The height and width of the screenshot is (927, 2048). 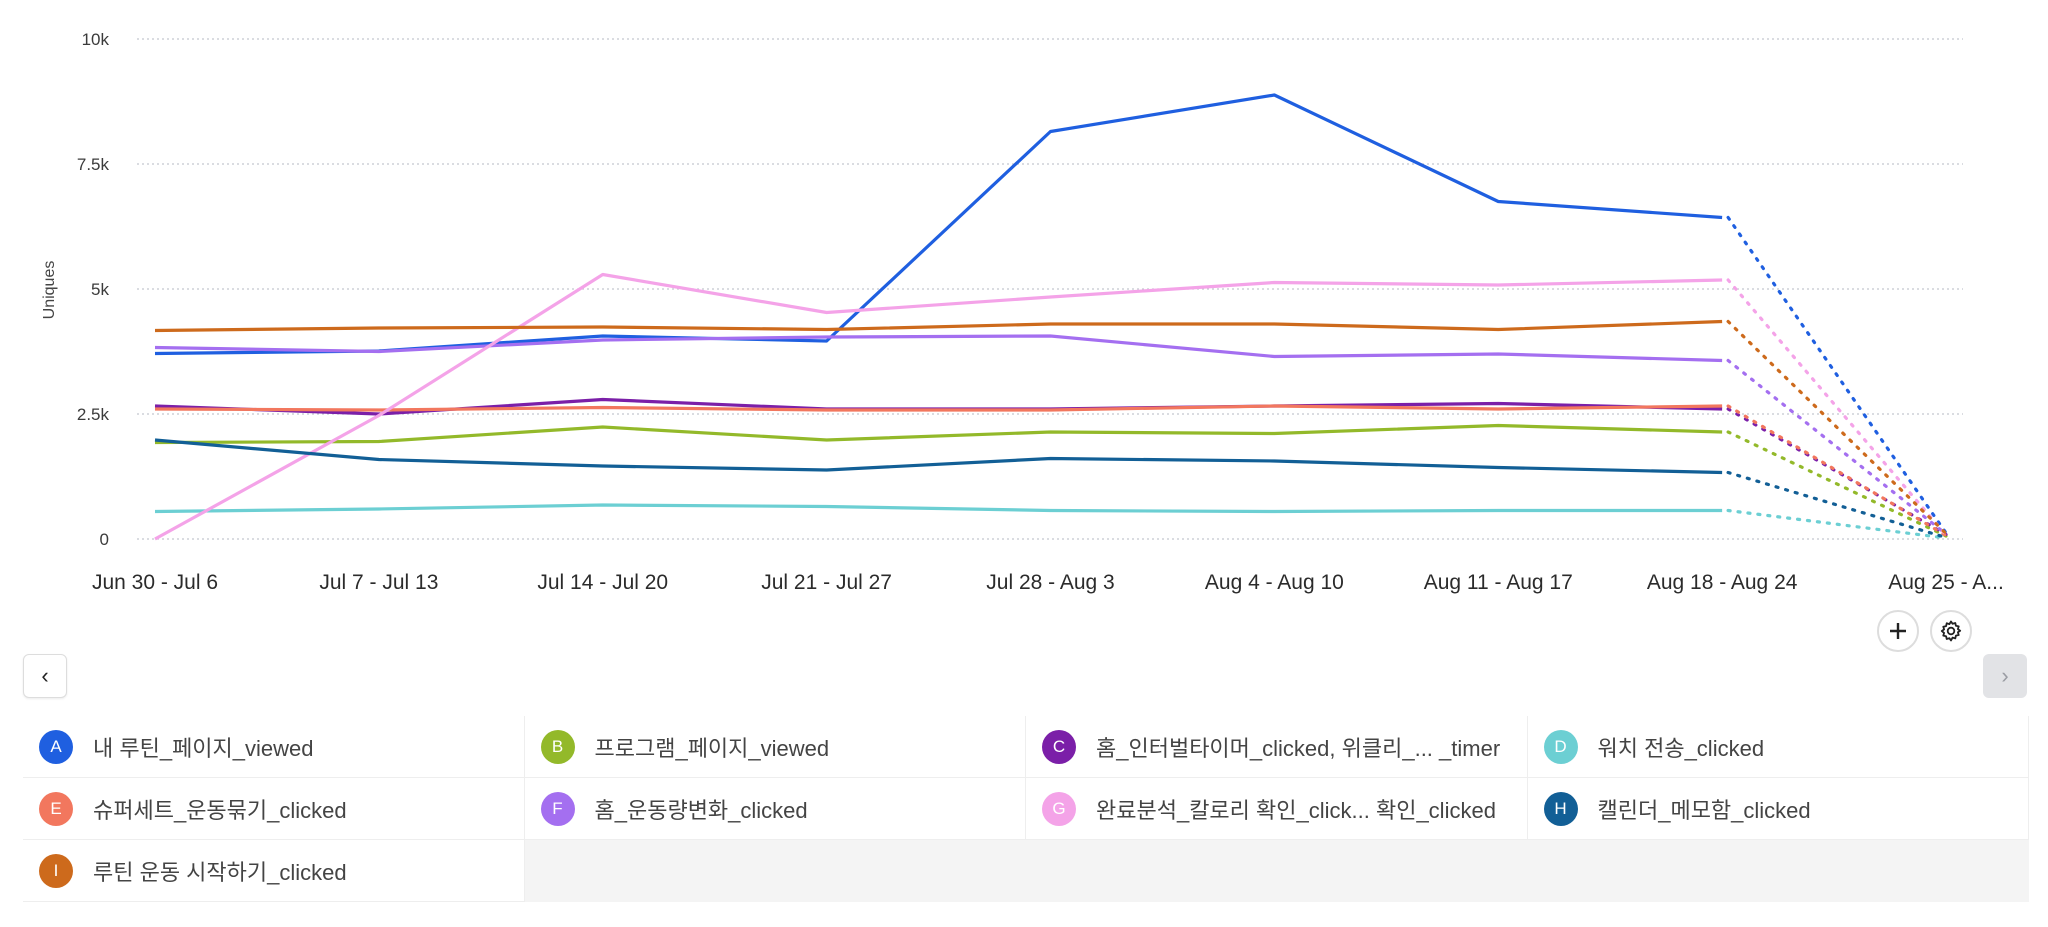 I want to click on y-tick-label: 2.5k, so click(x=93, y=414).